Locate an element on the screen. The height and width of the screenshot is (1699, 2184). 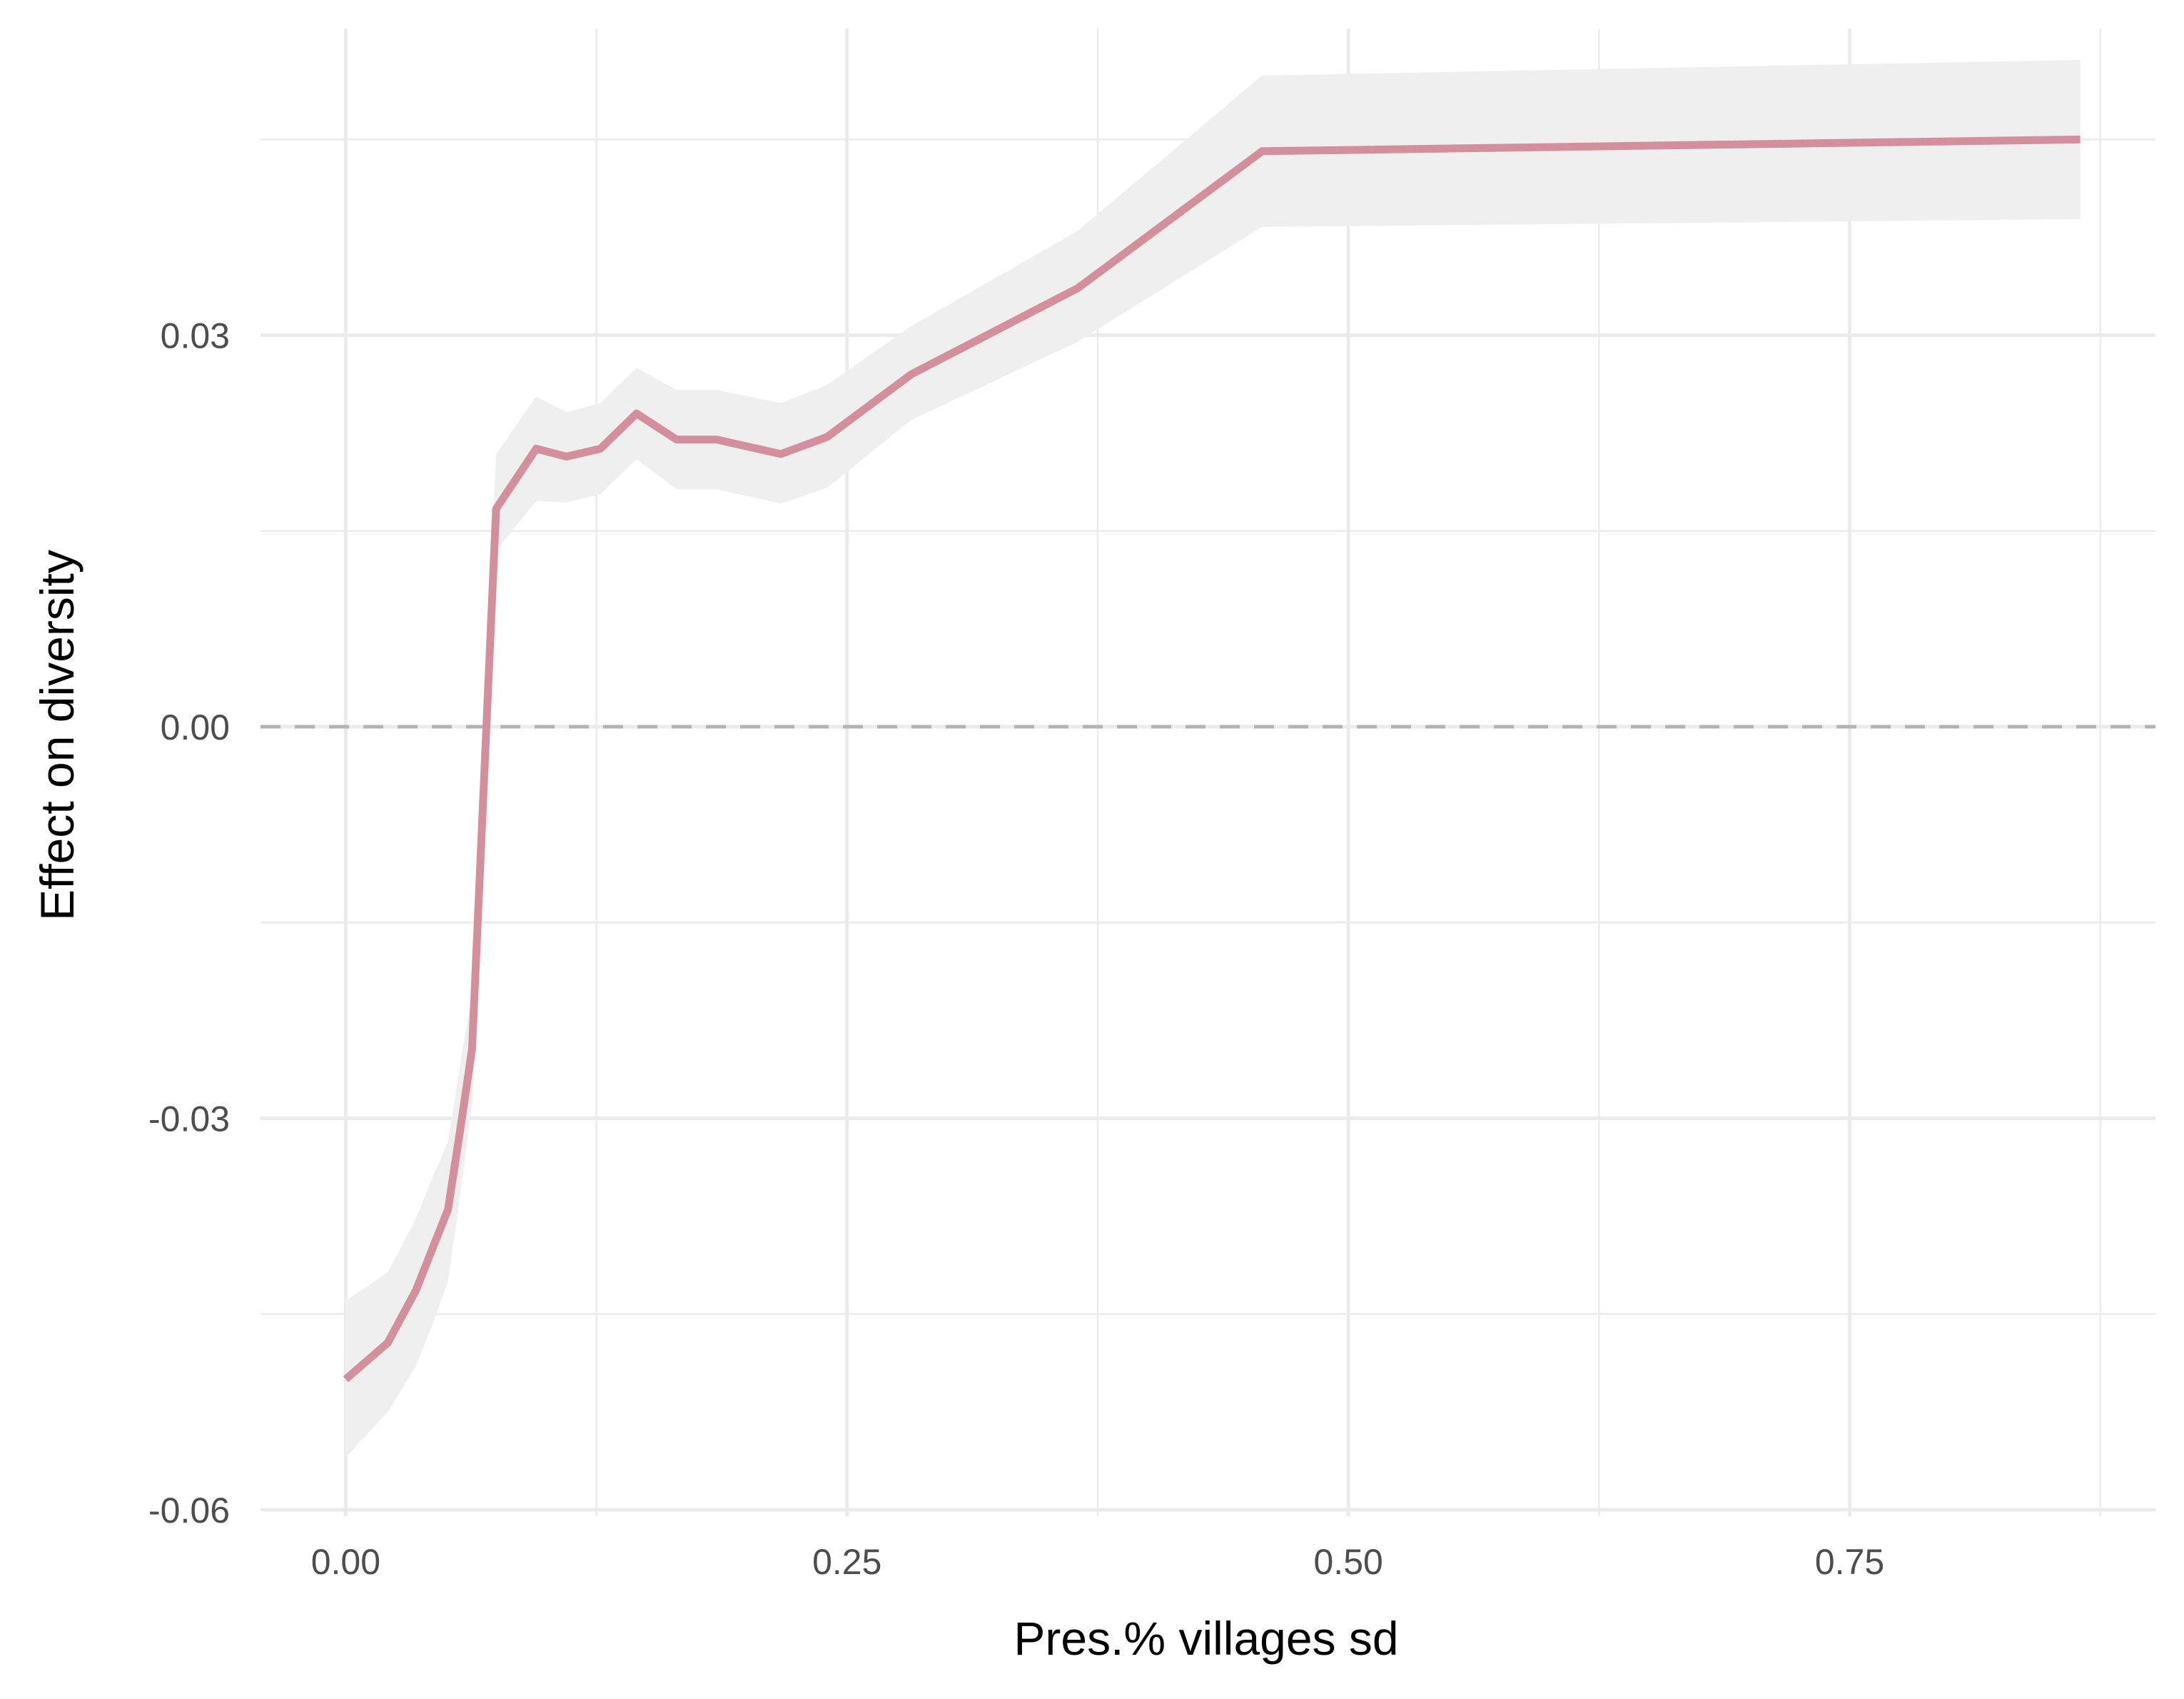
y-tick-label: -0.03 is located at coordinates (189, 1119).